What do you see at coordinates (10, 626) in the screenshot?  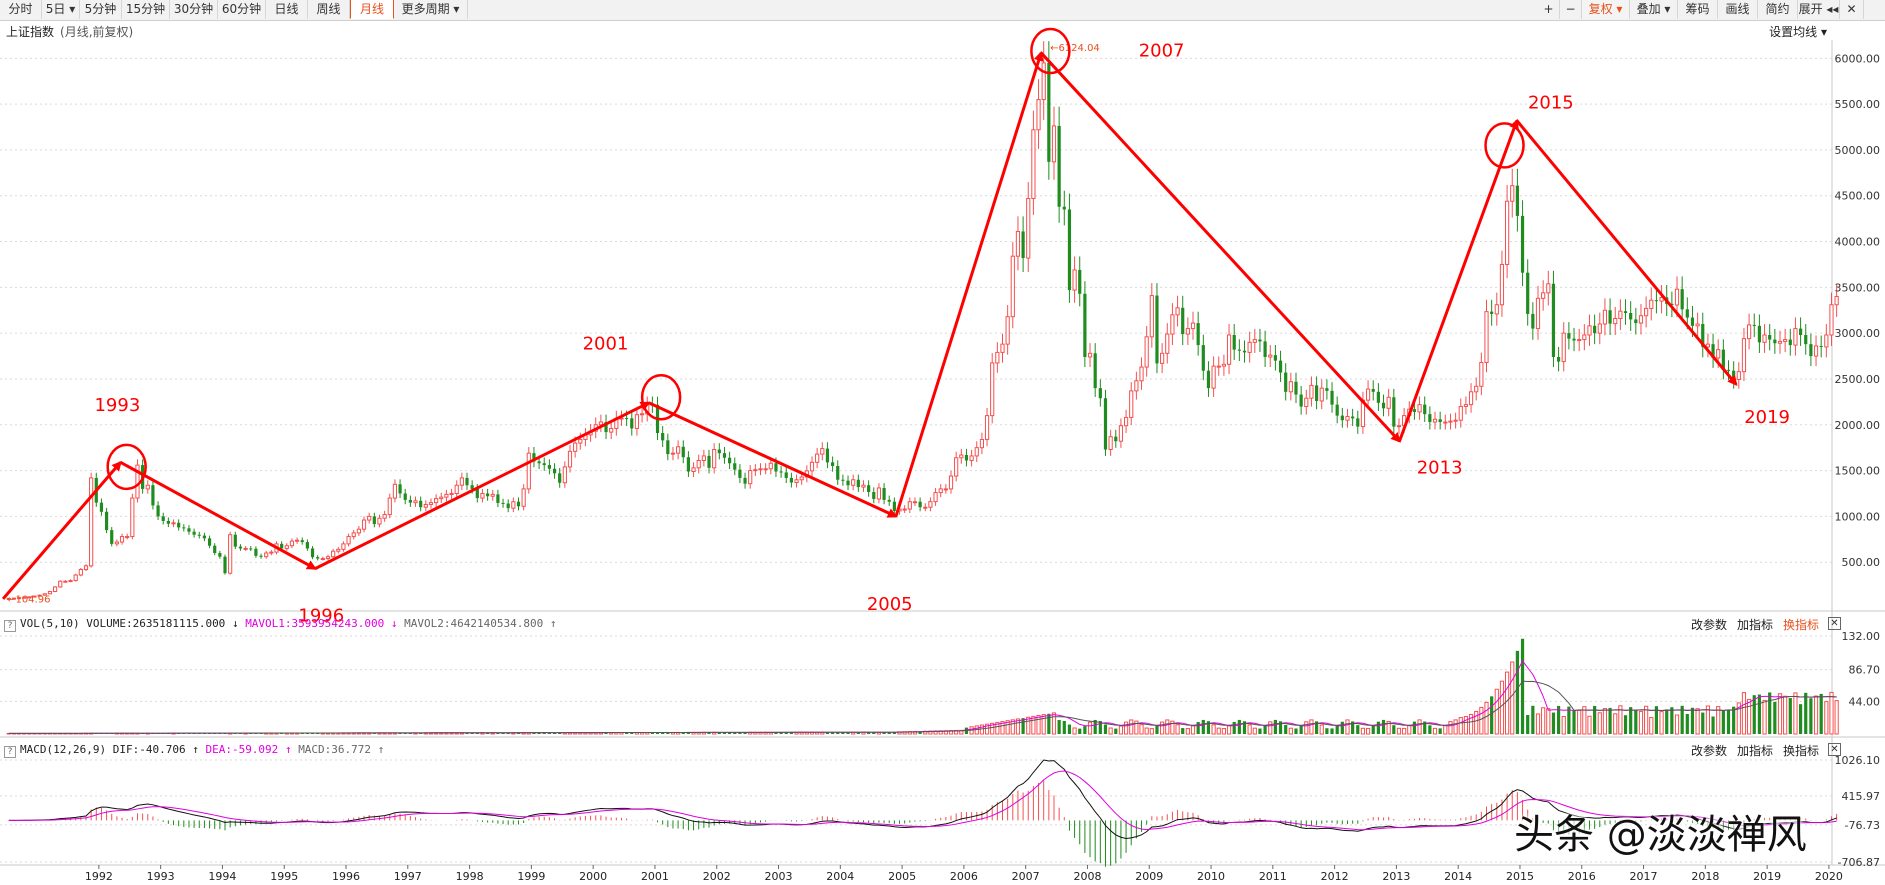 I see `vol-help-icon: ?` at bounding box center [10, 626].